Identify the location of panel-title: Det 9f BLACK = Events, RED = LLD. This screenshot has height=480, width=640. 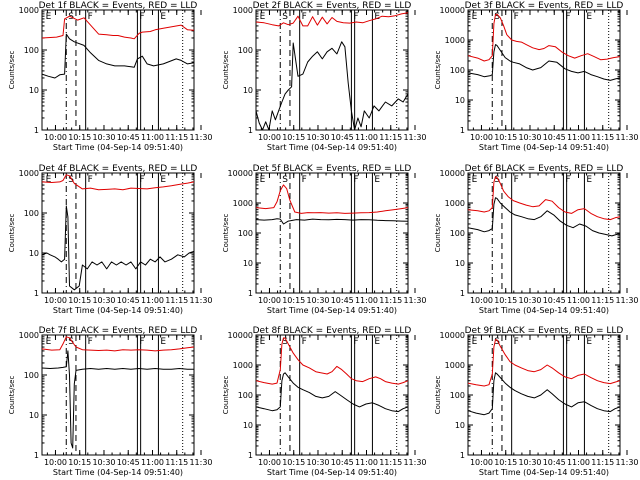
(544, 331).